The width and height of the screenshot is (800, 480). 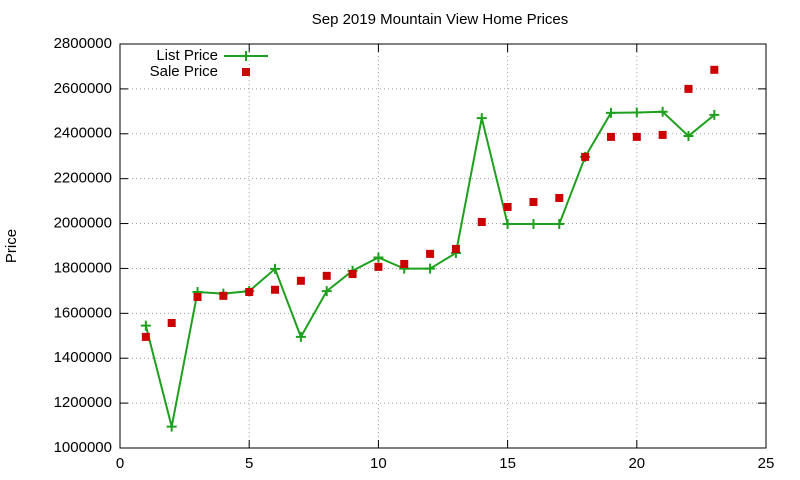 I want to click on legend-label: Sale Price, so click(x=184, y=71).